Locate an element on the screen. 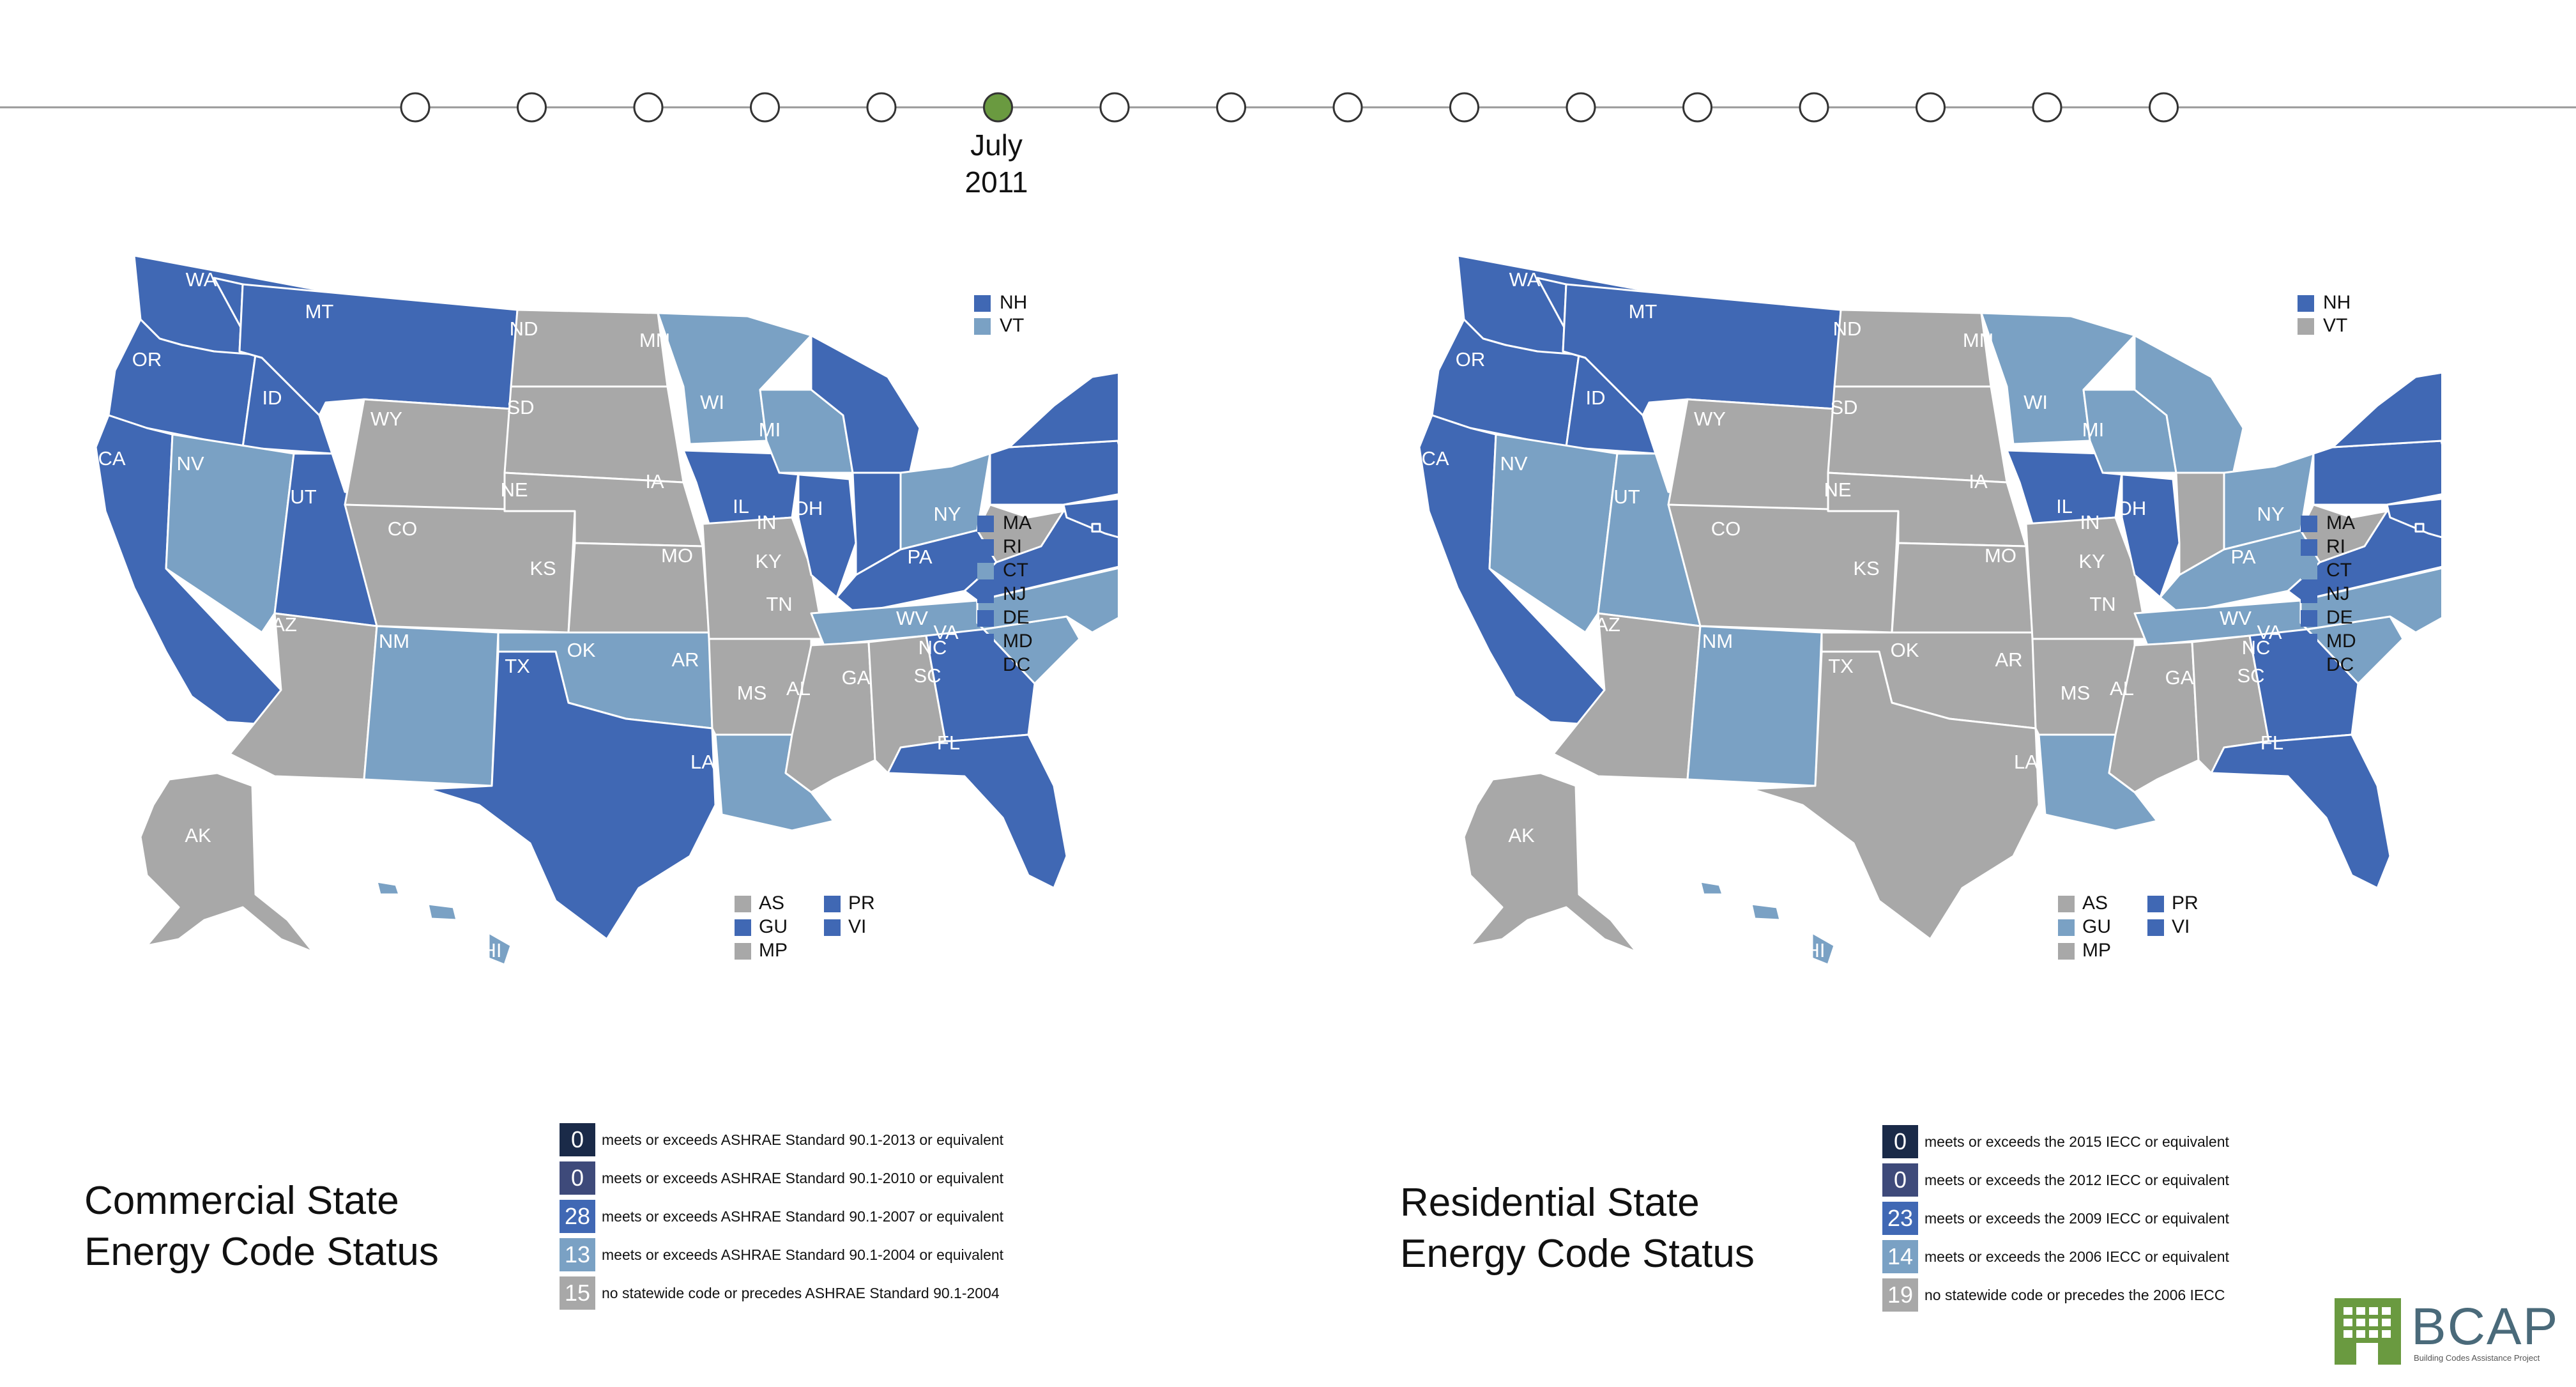  commercial-territory-label-mp: MP is located at coordinates (773, 950).